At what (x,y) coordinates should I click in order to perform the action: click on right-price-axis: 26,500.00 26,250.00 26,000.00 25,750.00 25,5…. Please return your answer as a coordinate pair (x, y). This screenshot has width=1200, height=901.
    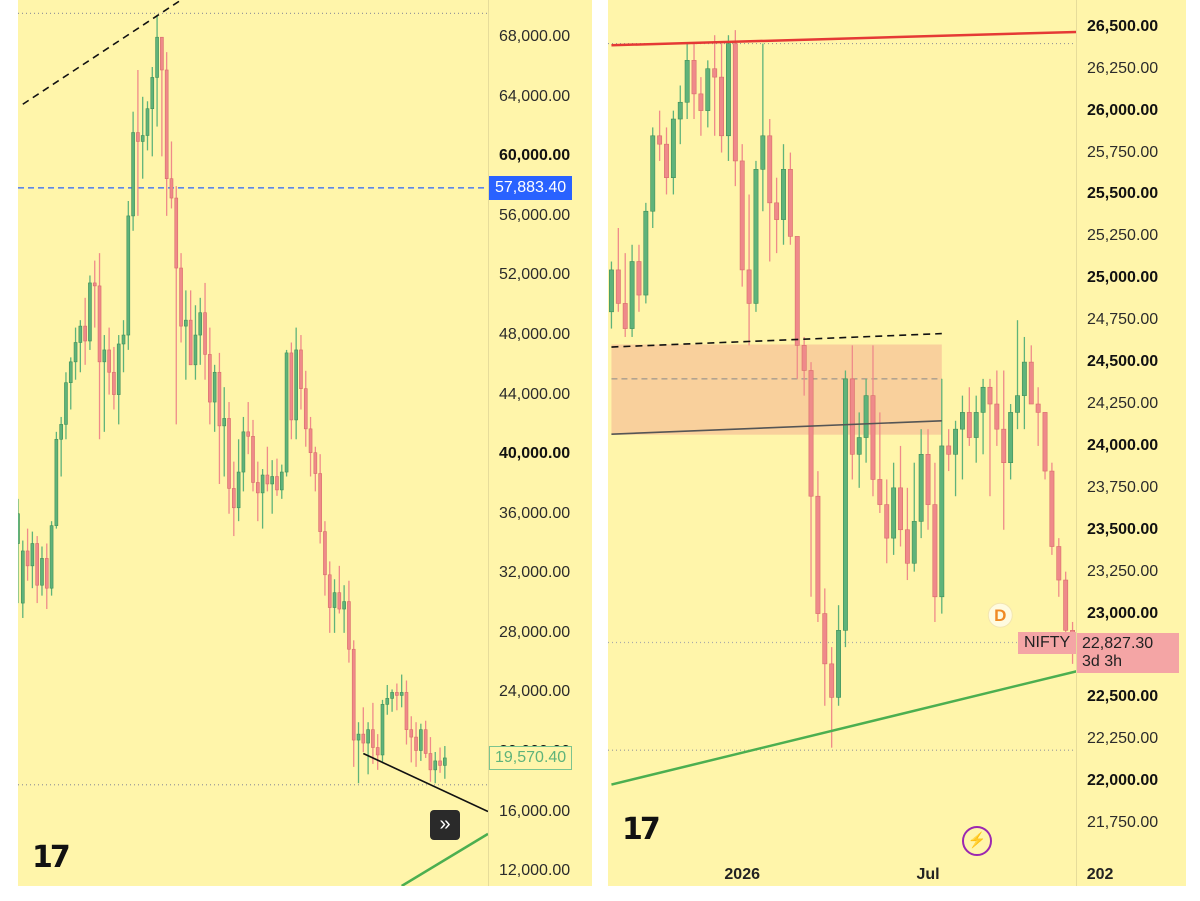
    Looking at the image, I should click on (1131, 443).